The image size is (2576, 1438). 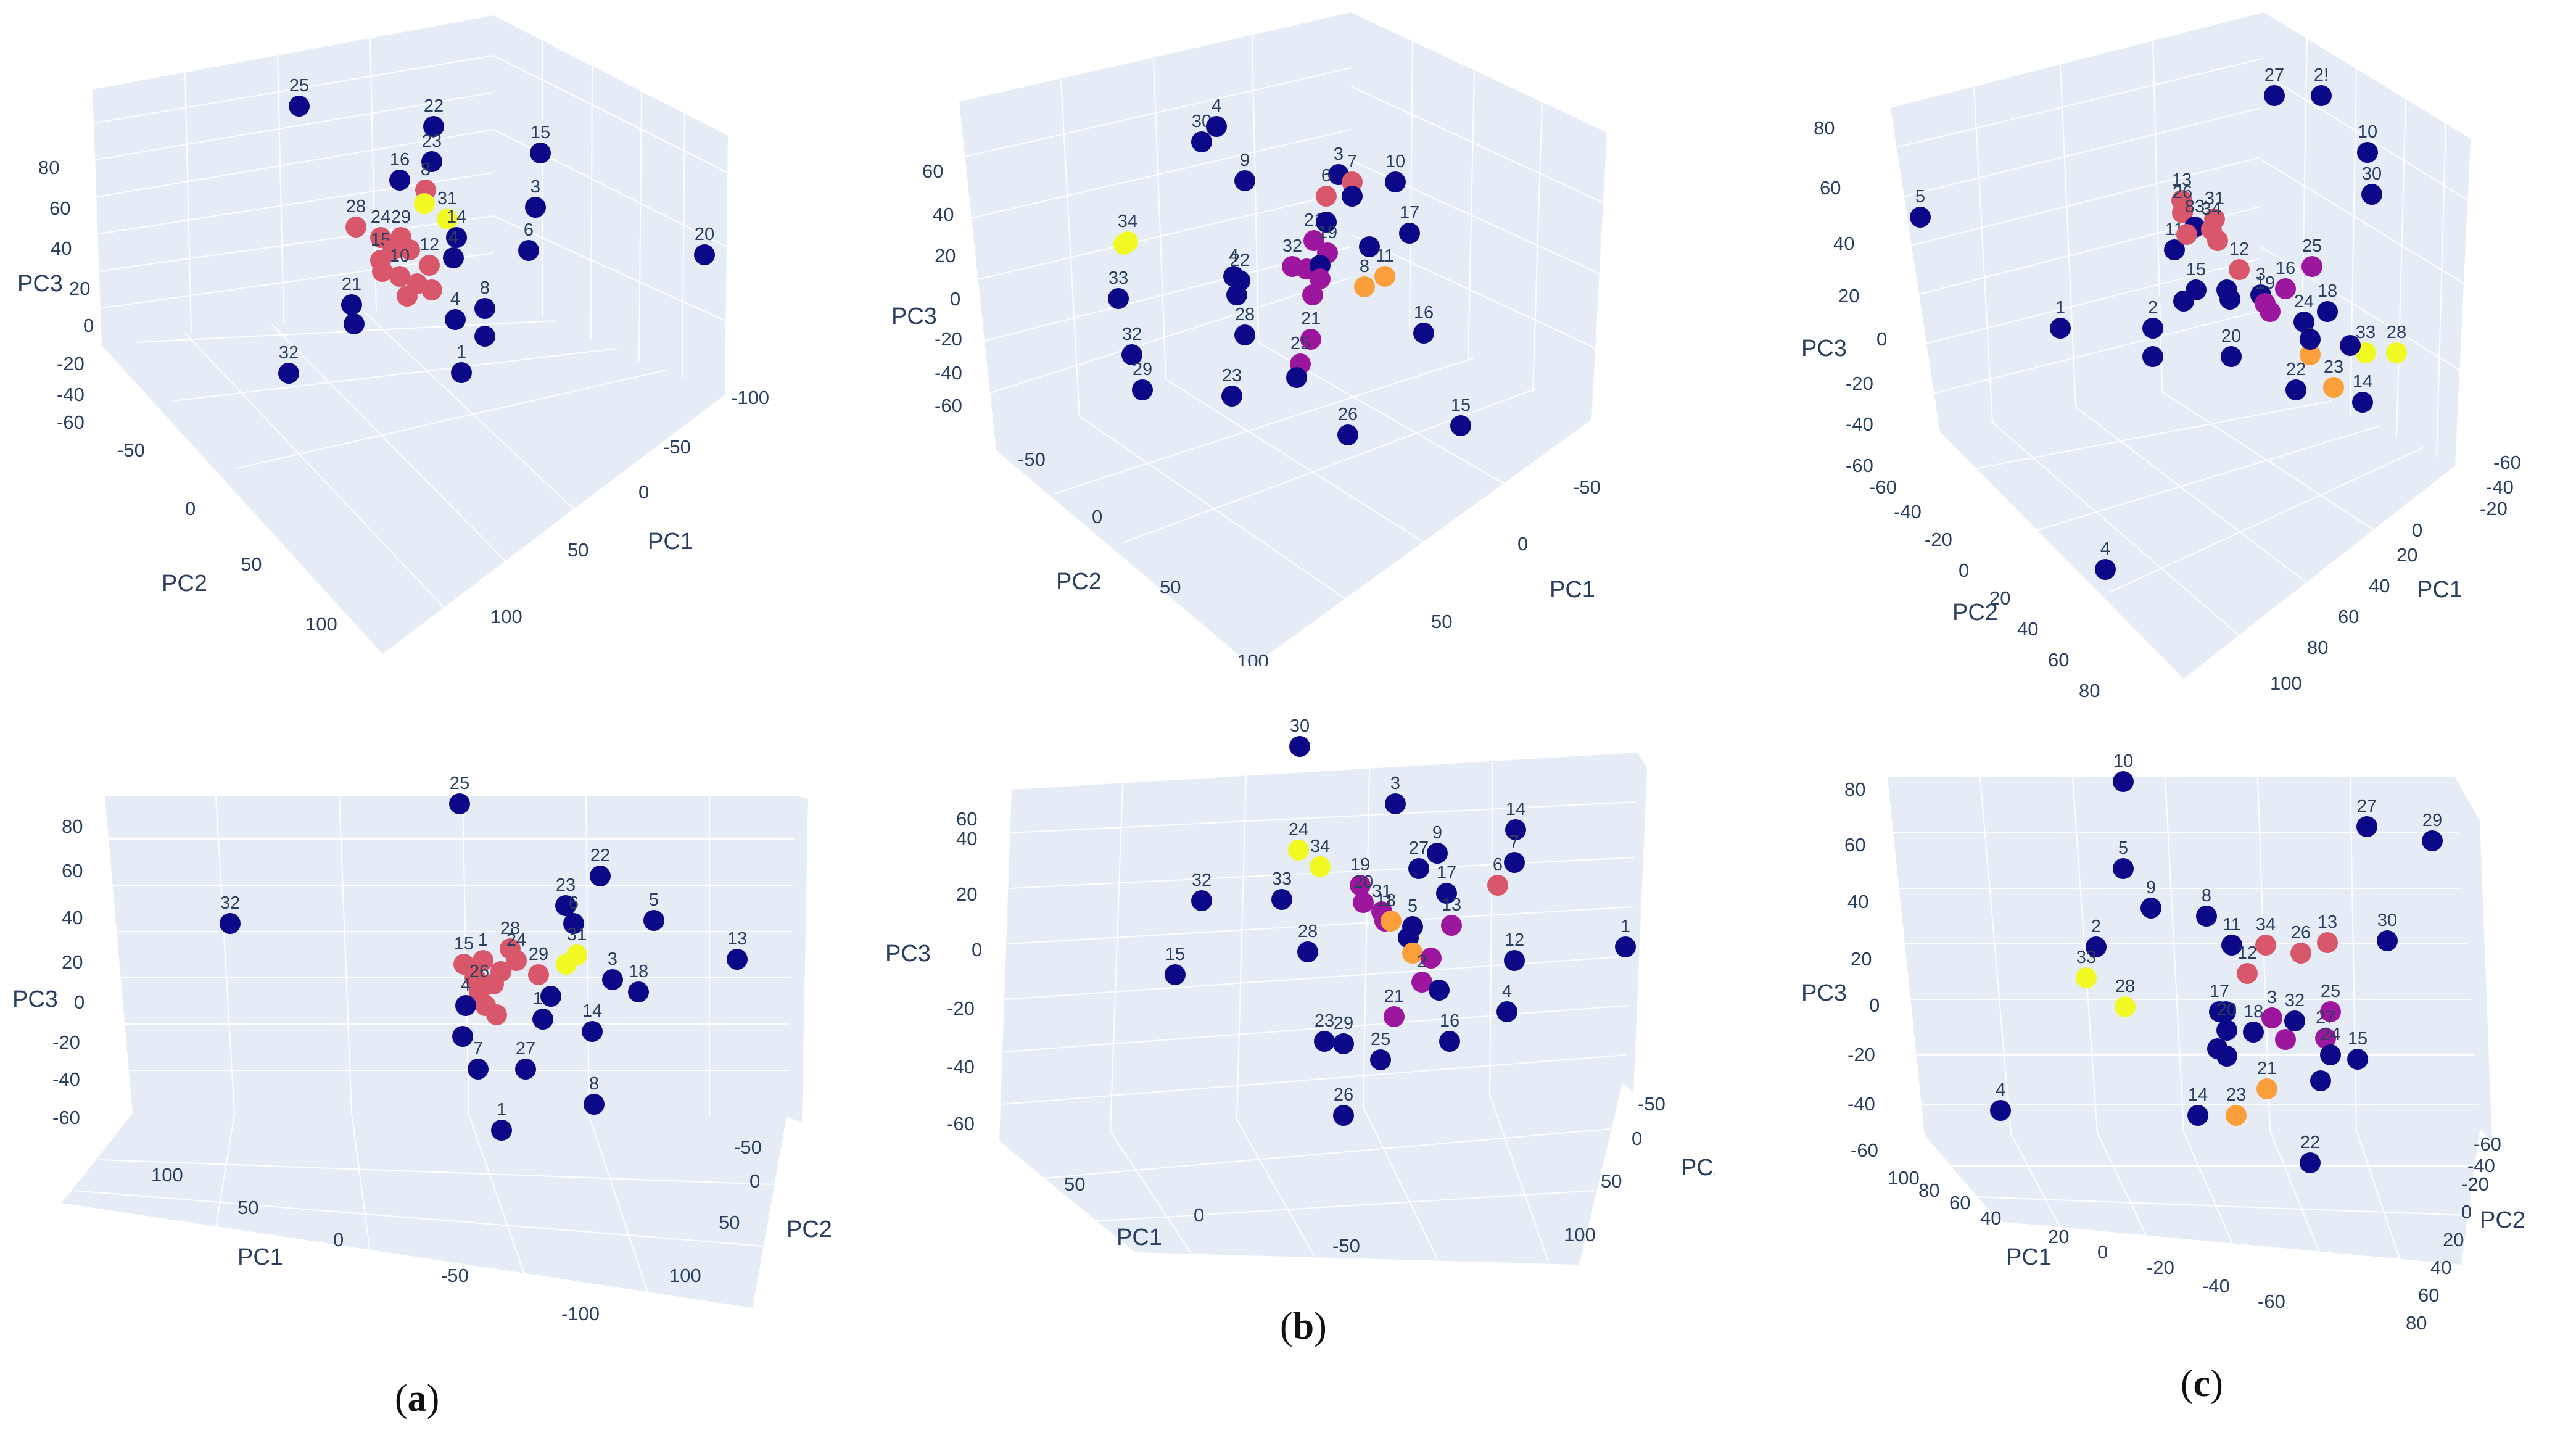 What do you see at coordinates (2261, 275) in the screenshot?
I see `point-label: 3` at bounding box center [2261, 275].